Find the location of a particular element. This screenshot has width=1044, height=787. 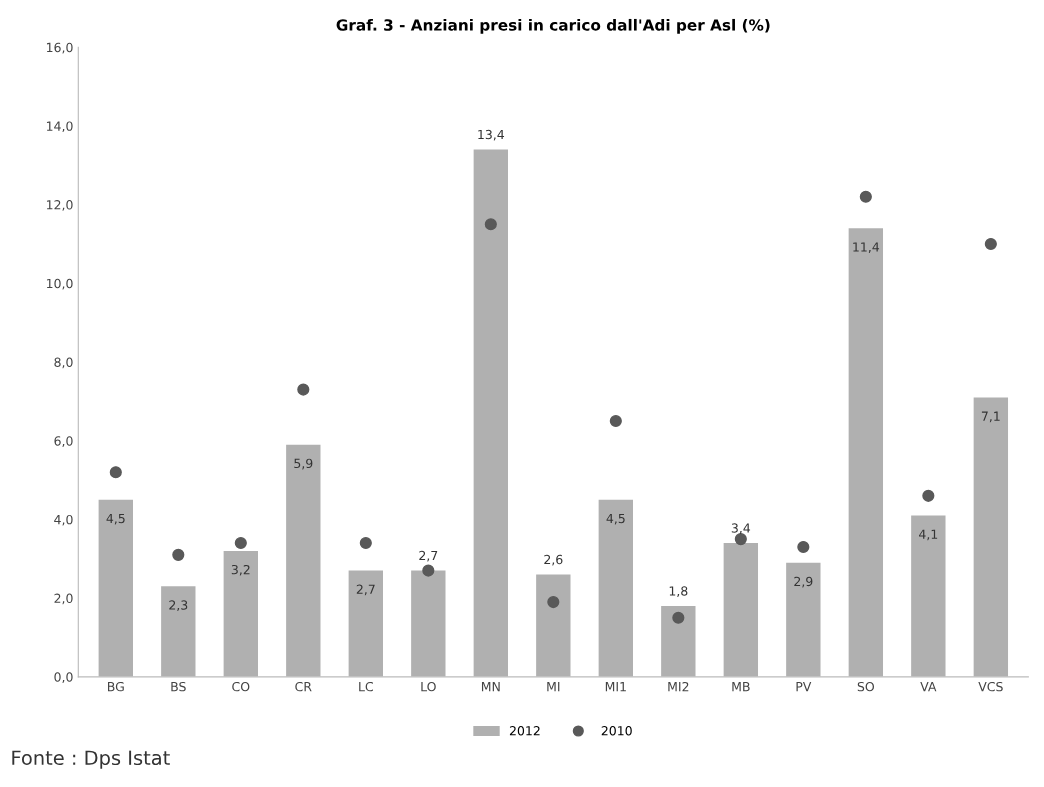

data-label: 11,4 is located at coordinates (866, 247).